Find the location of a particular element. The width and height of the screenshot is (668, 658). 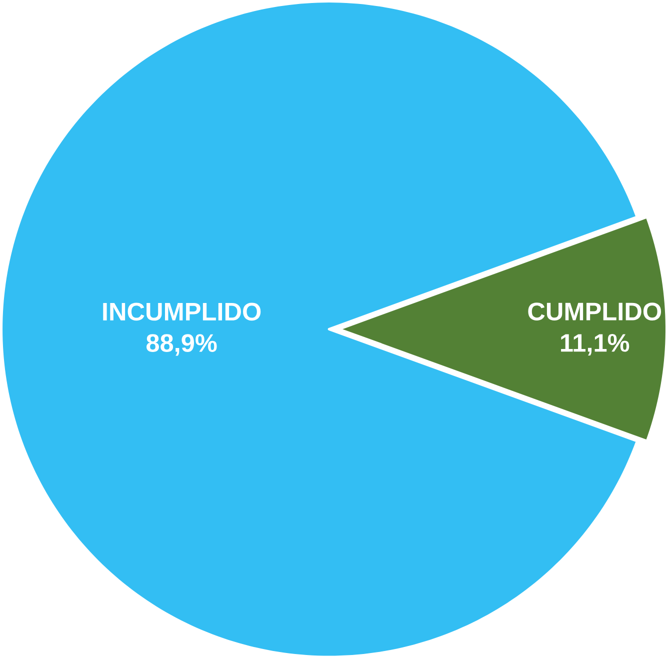

data-label: 88,9% is located at coordinates (181, 345).